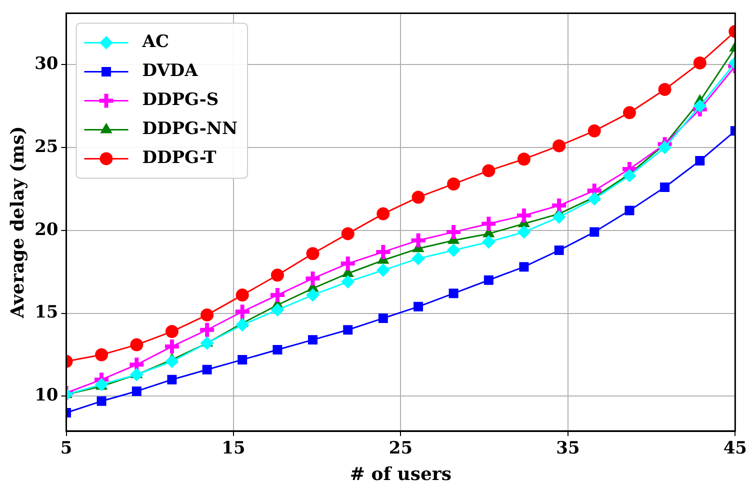  I want to click on legend-label: DDPG-S, so click(180, 100).